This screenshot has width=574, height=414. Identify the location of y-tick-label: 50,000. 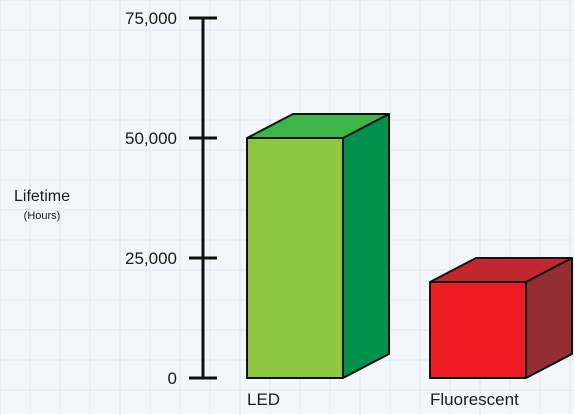
(151, 138).